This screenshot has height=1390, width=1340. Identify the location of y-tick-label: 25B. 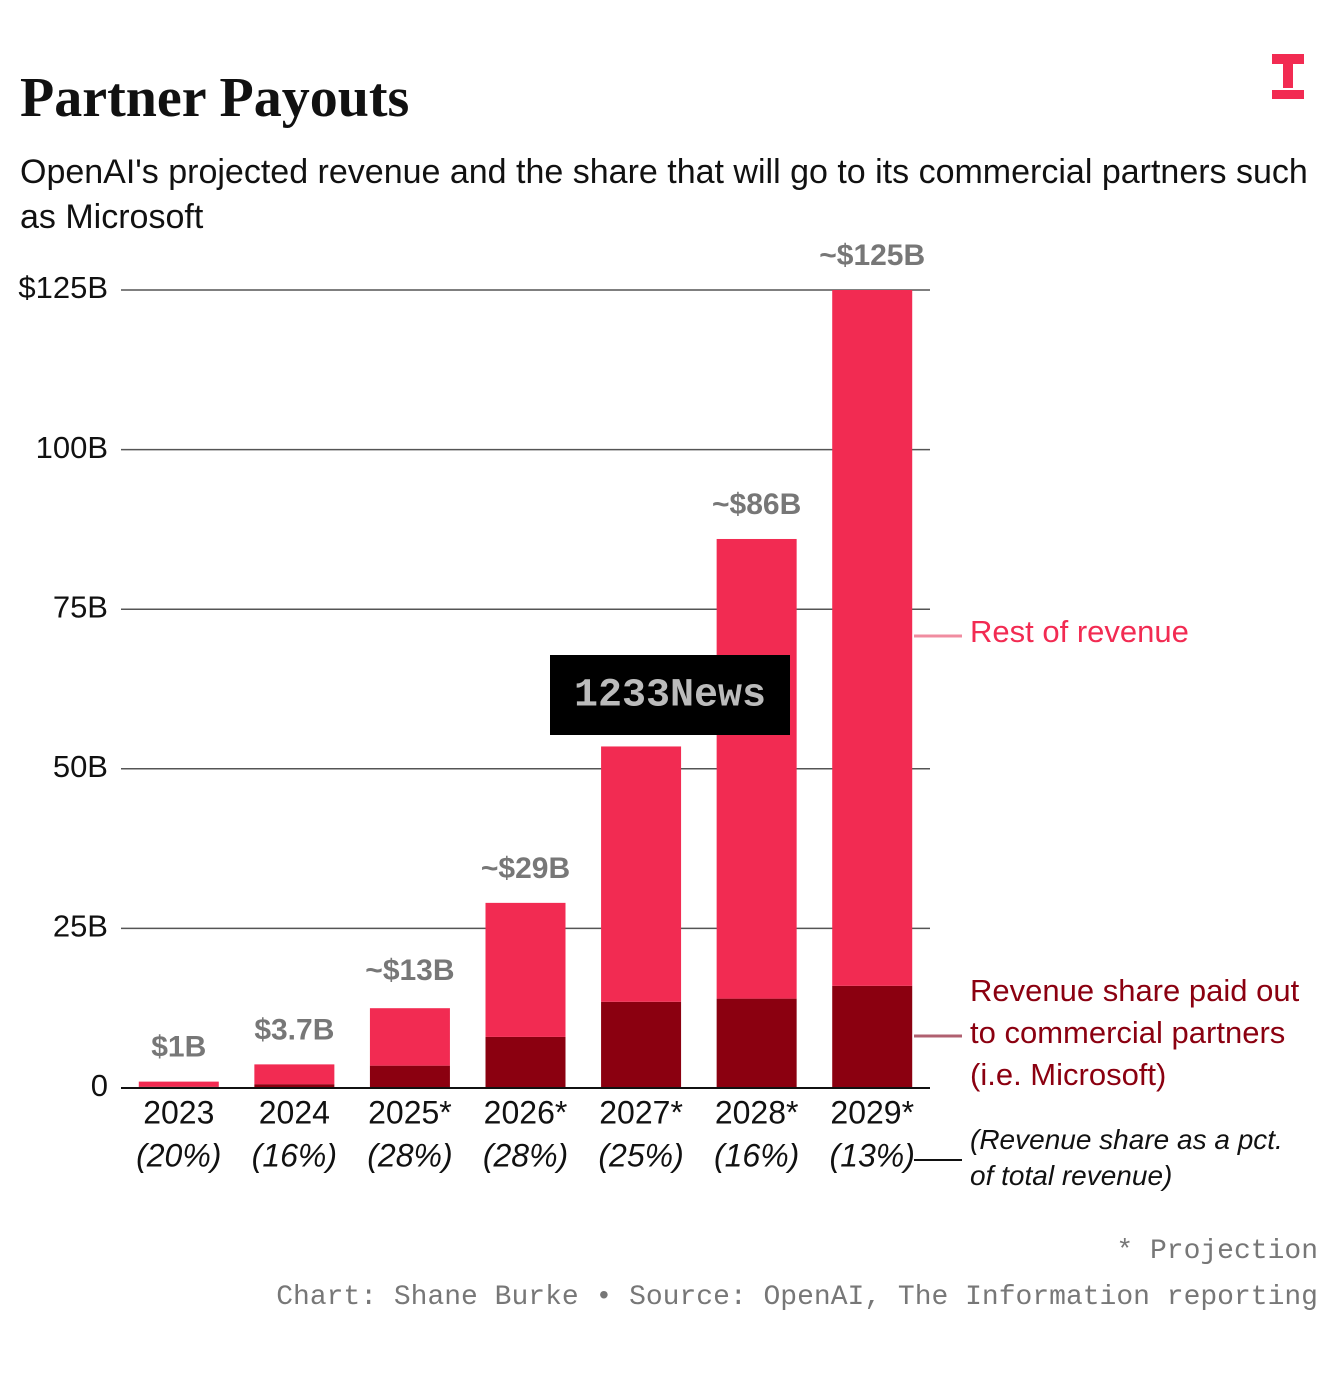
(80, 926).